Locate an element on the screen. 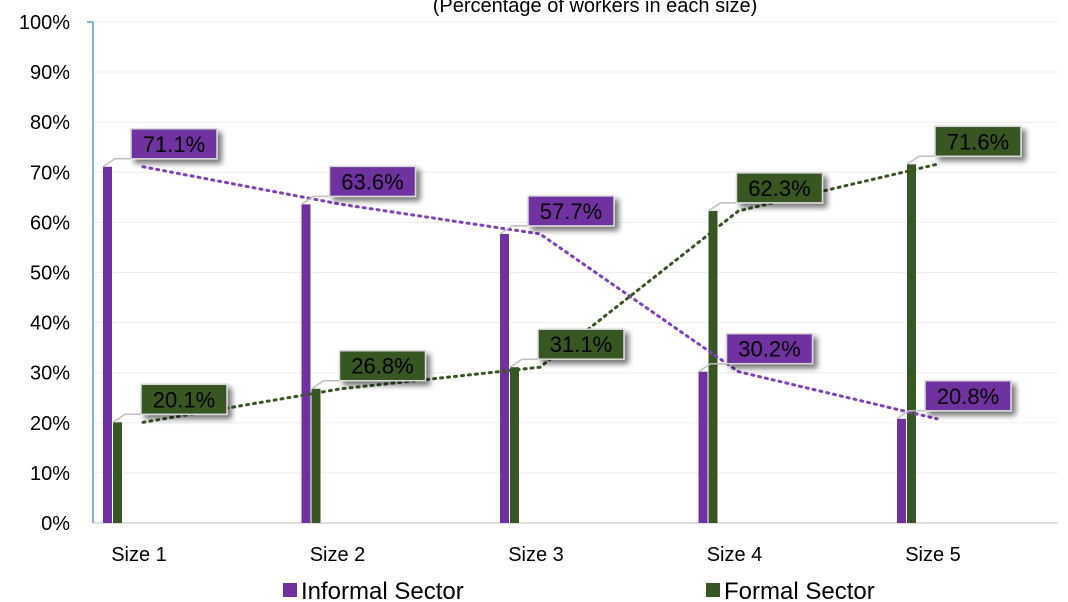 Image resolution: width=1068 pixels, height=602 pixels. x-tick-label: Size 5 is located at coordinates (933, 555).